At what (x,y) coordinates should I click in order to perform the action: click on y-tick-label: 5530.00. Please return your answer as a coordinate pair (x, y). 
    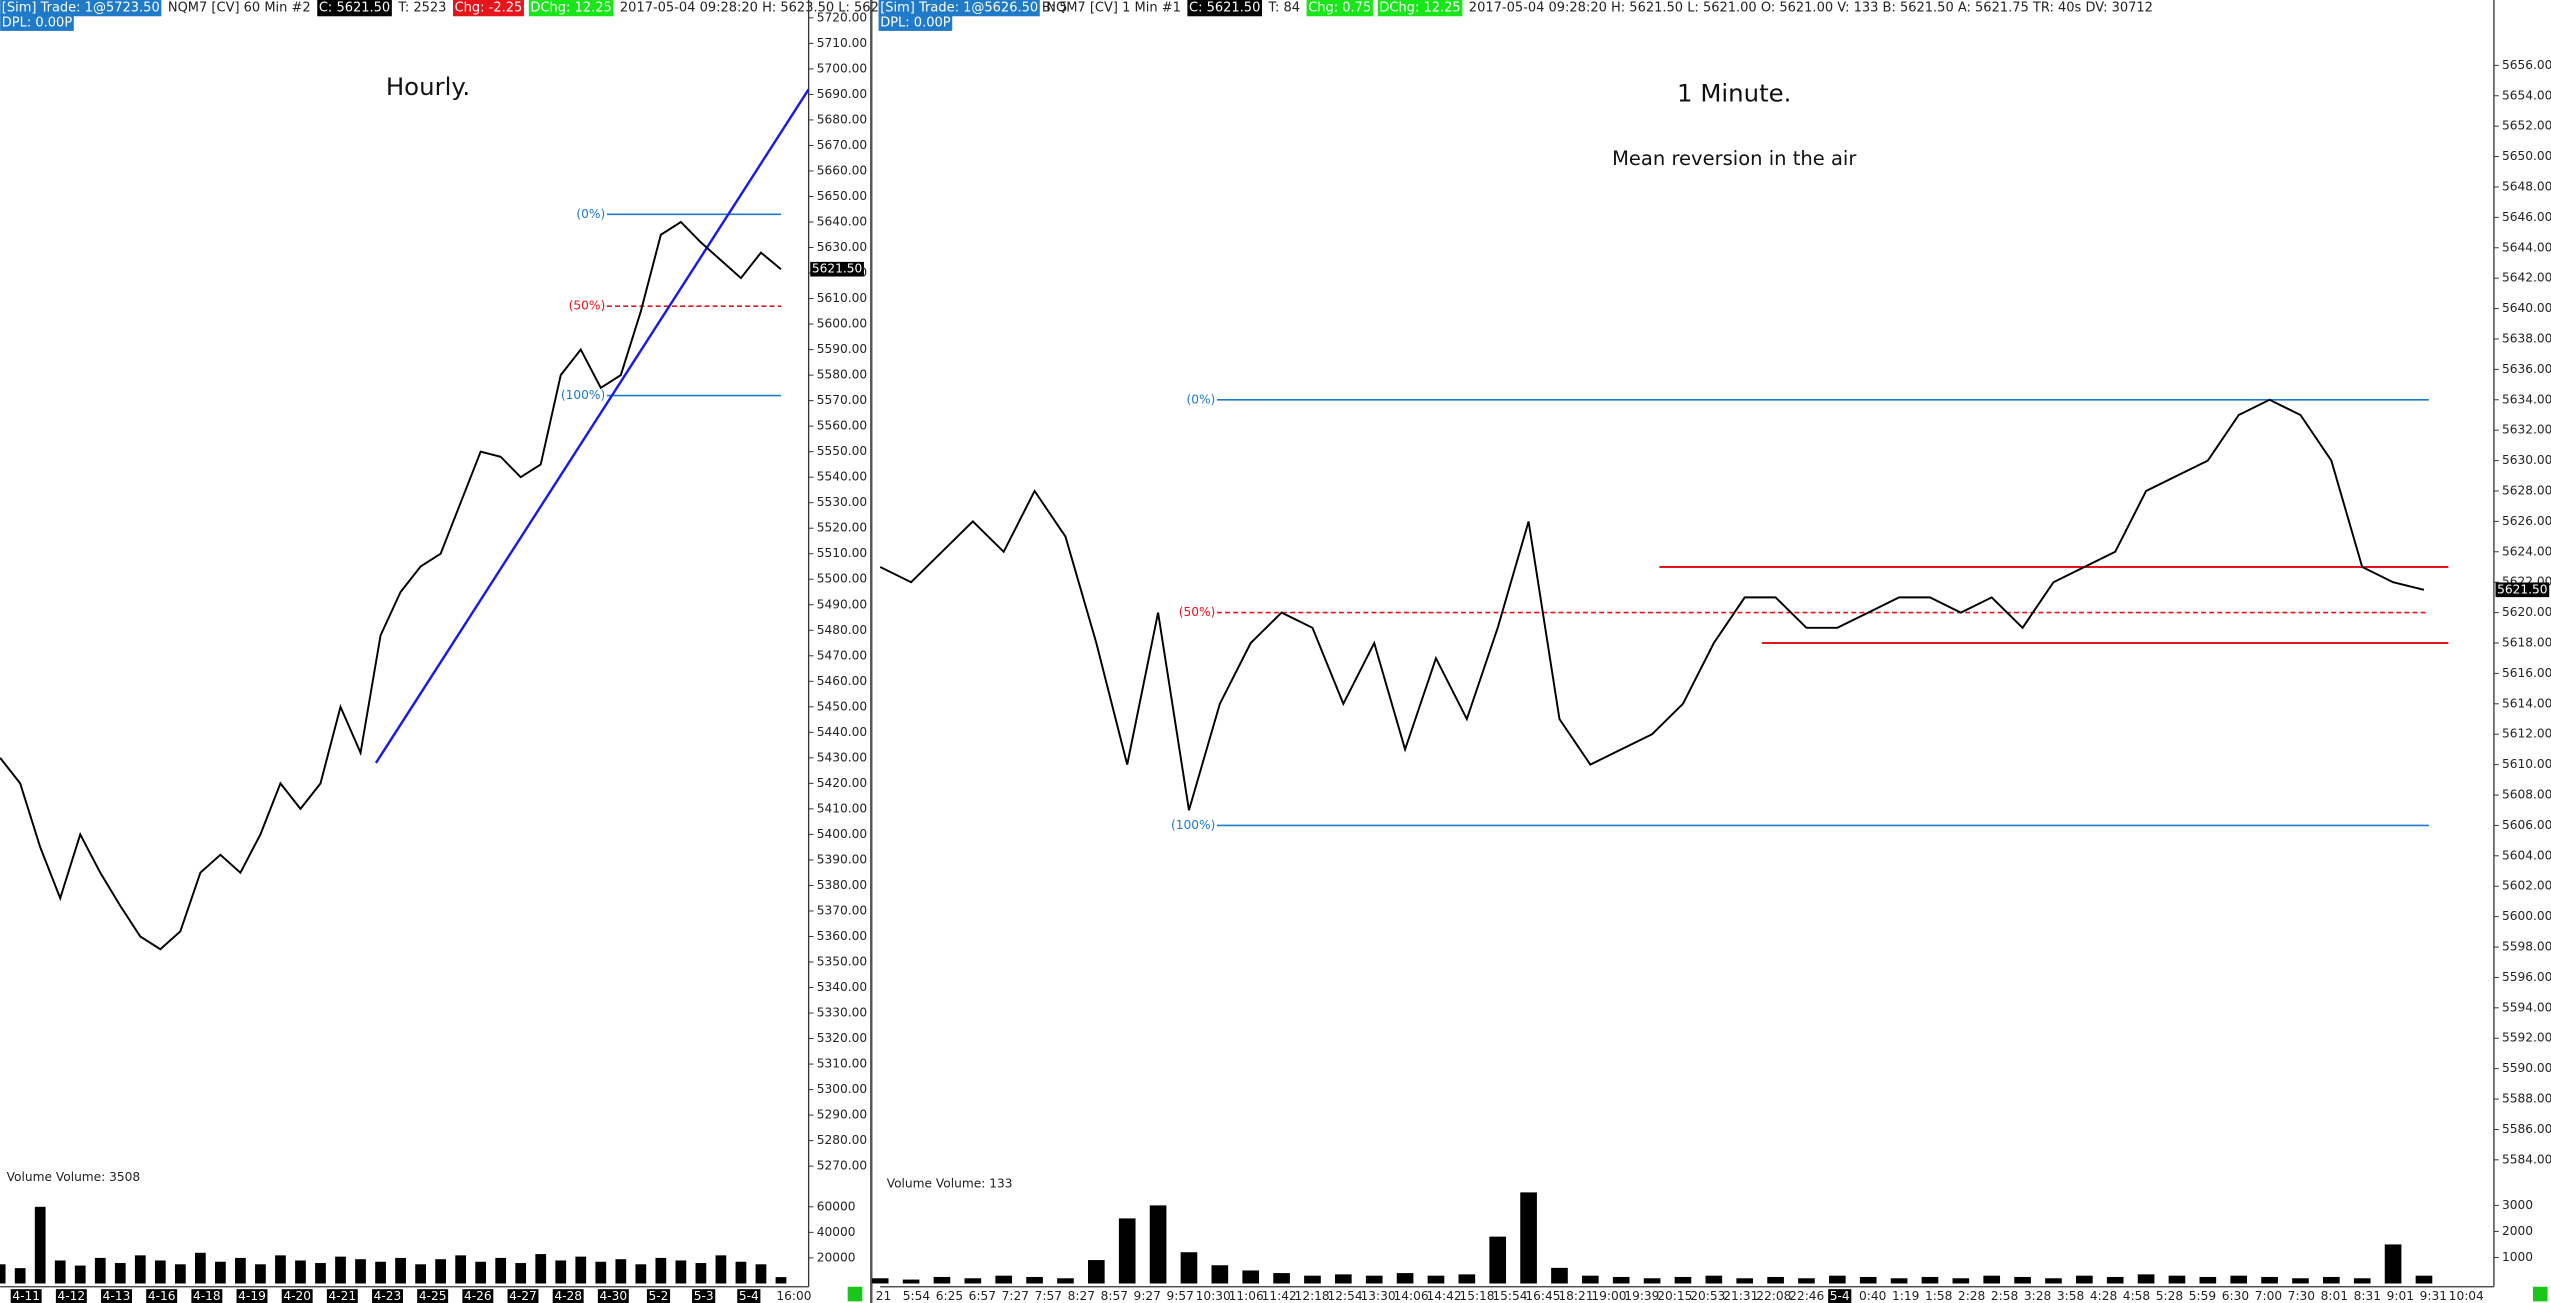
    Looking at the image, I should click on (842, 502).